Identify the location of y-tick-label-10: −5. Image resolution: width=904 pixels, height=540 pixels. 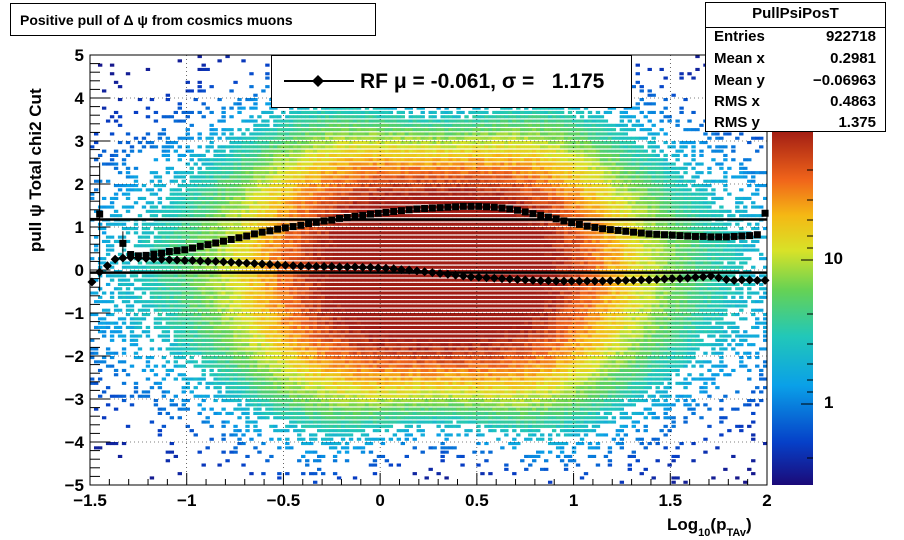
(74, 485).